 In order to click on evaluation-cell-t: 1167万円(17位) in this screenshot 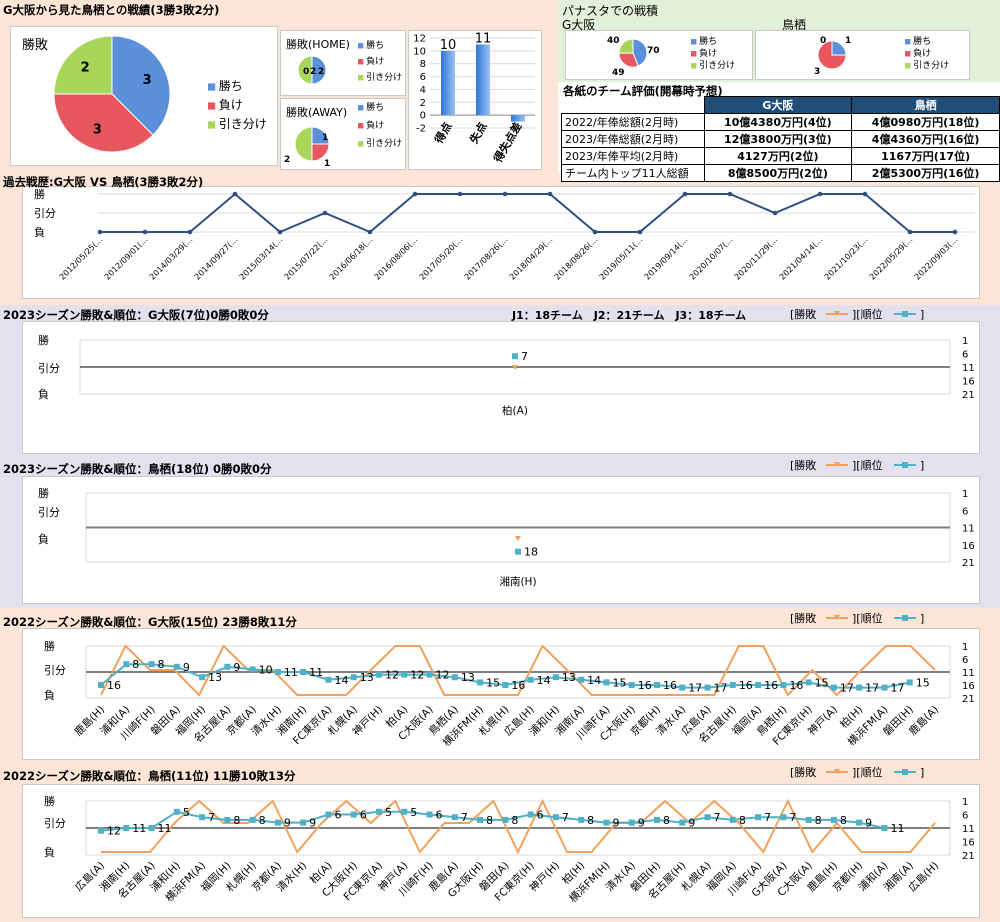, I will do `click(925, 156)`.